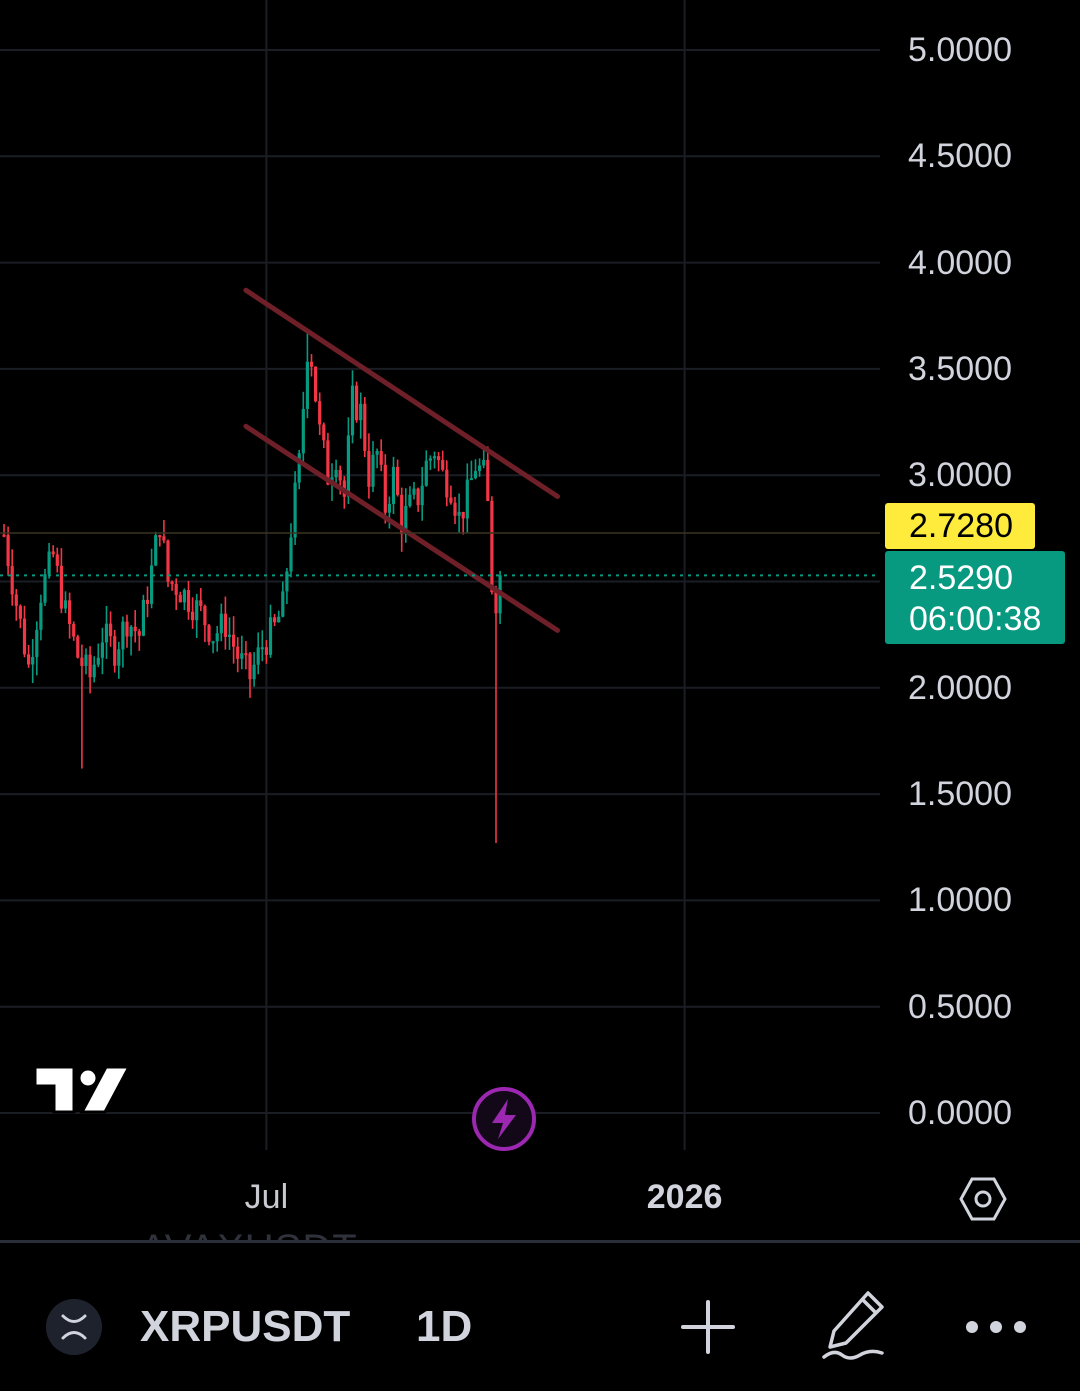  What do you see at coordinates (960, 368) in the screenshot?
I see `y-tick-label: 3.5000` at bounding box center [960, 368].